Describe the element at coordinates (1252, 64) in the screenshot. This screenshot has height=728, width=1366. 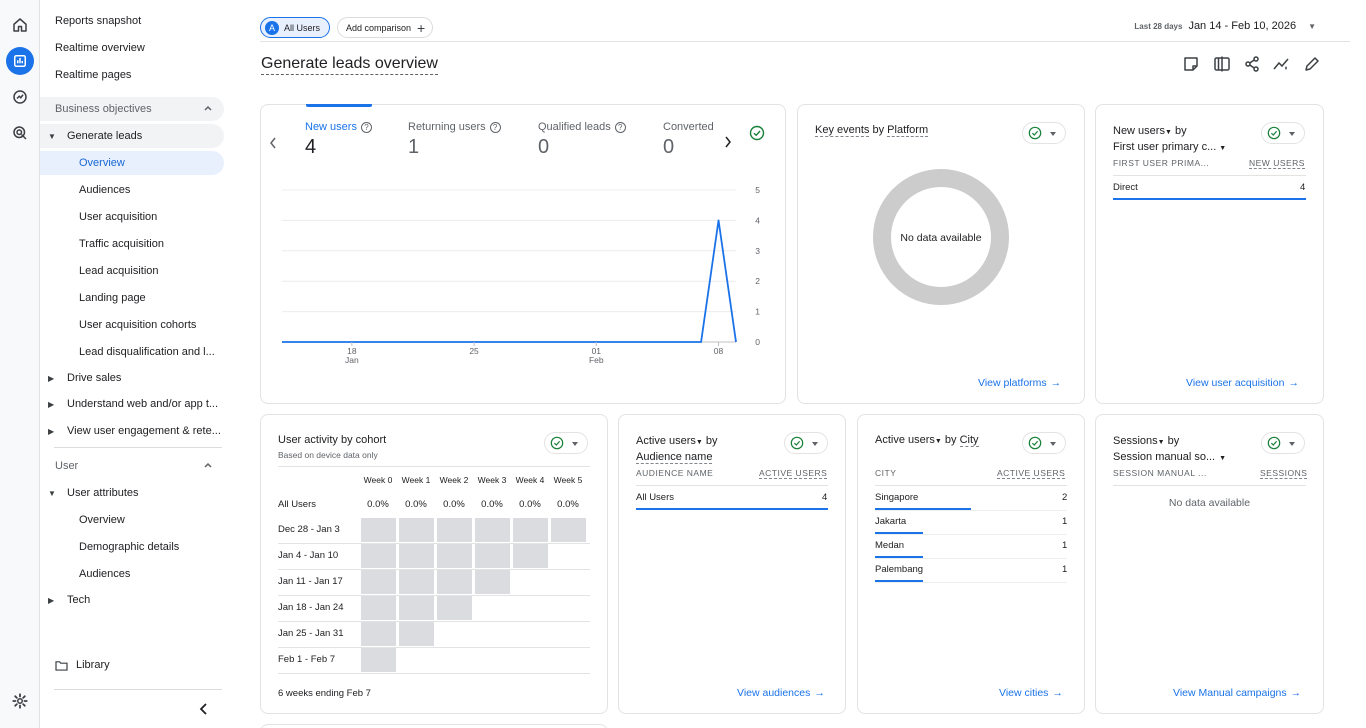
I see `share-icon` at that location.